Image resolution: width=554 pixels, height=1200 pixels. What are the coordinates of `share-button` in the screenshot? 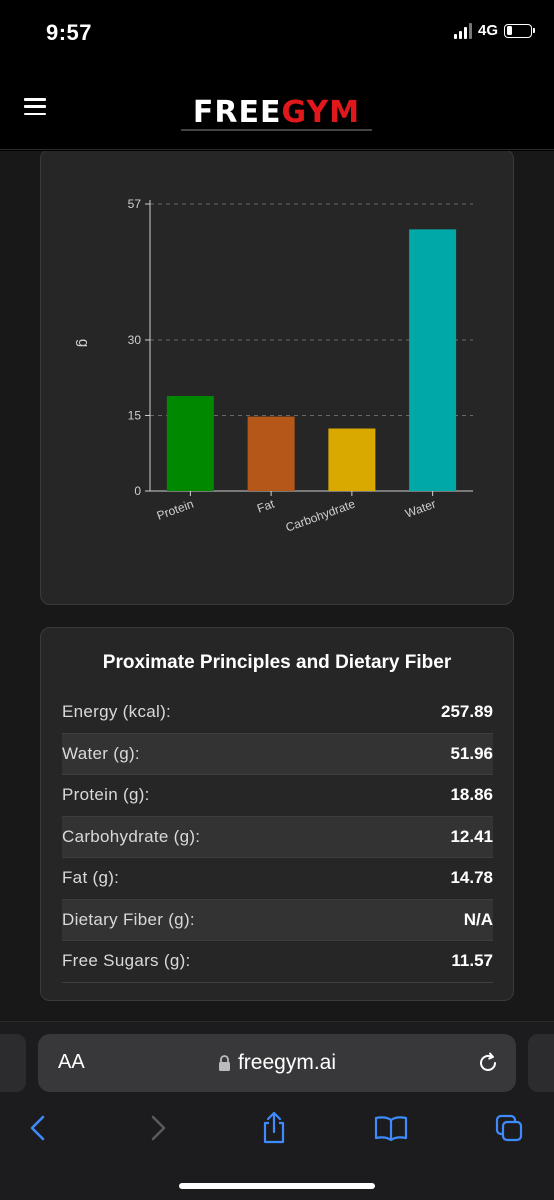 It's located at (274, 1128).